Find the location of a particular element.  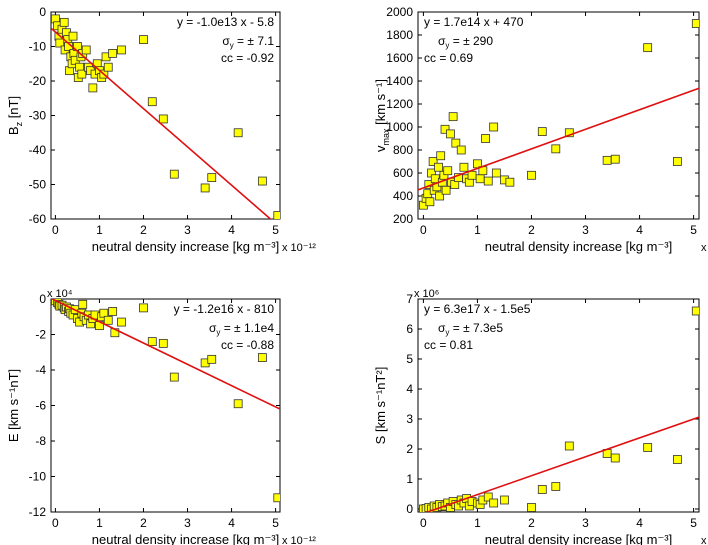

y-tick-label: -20 is located at coordinates (38, 81).